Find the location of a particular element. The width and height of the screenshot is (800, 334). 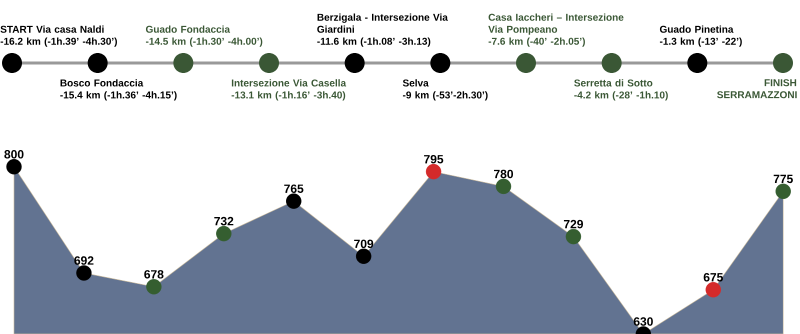

data-label: 630 is located at coordinates (643, 321).